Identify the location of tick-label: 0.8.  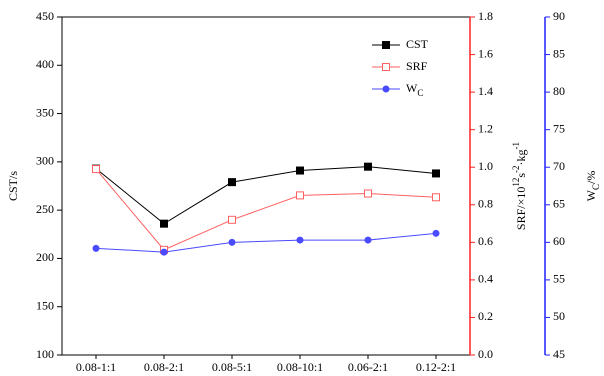
(485, 204).